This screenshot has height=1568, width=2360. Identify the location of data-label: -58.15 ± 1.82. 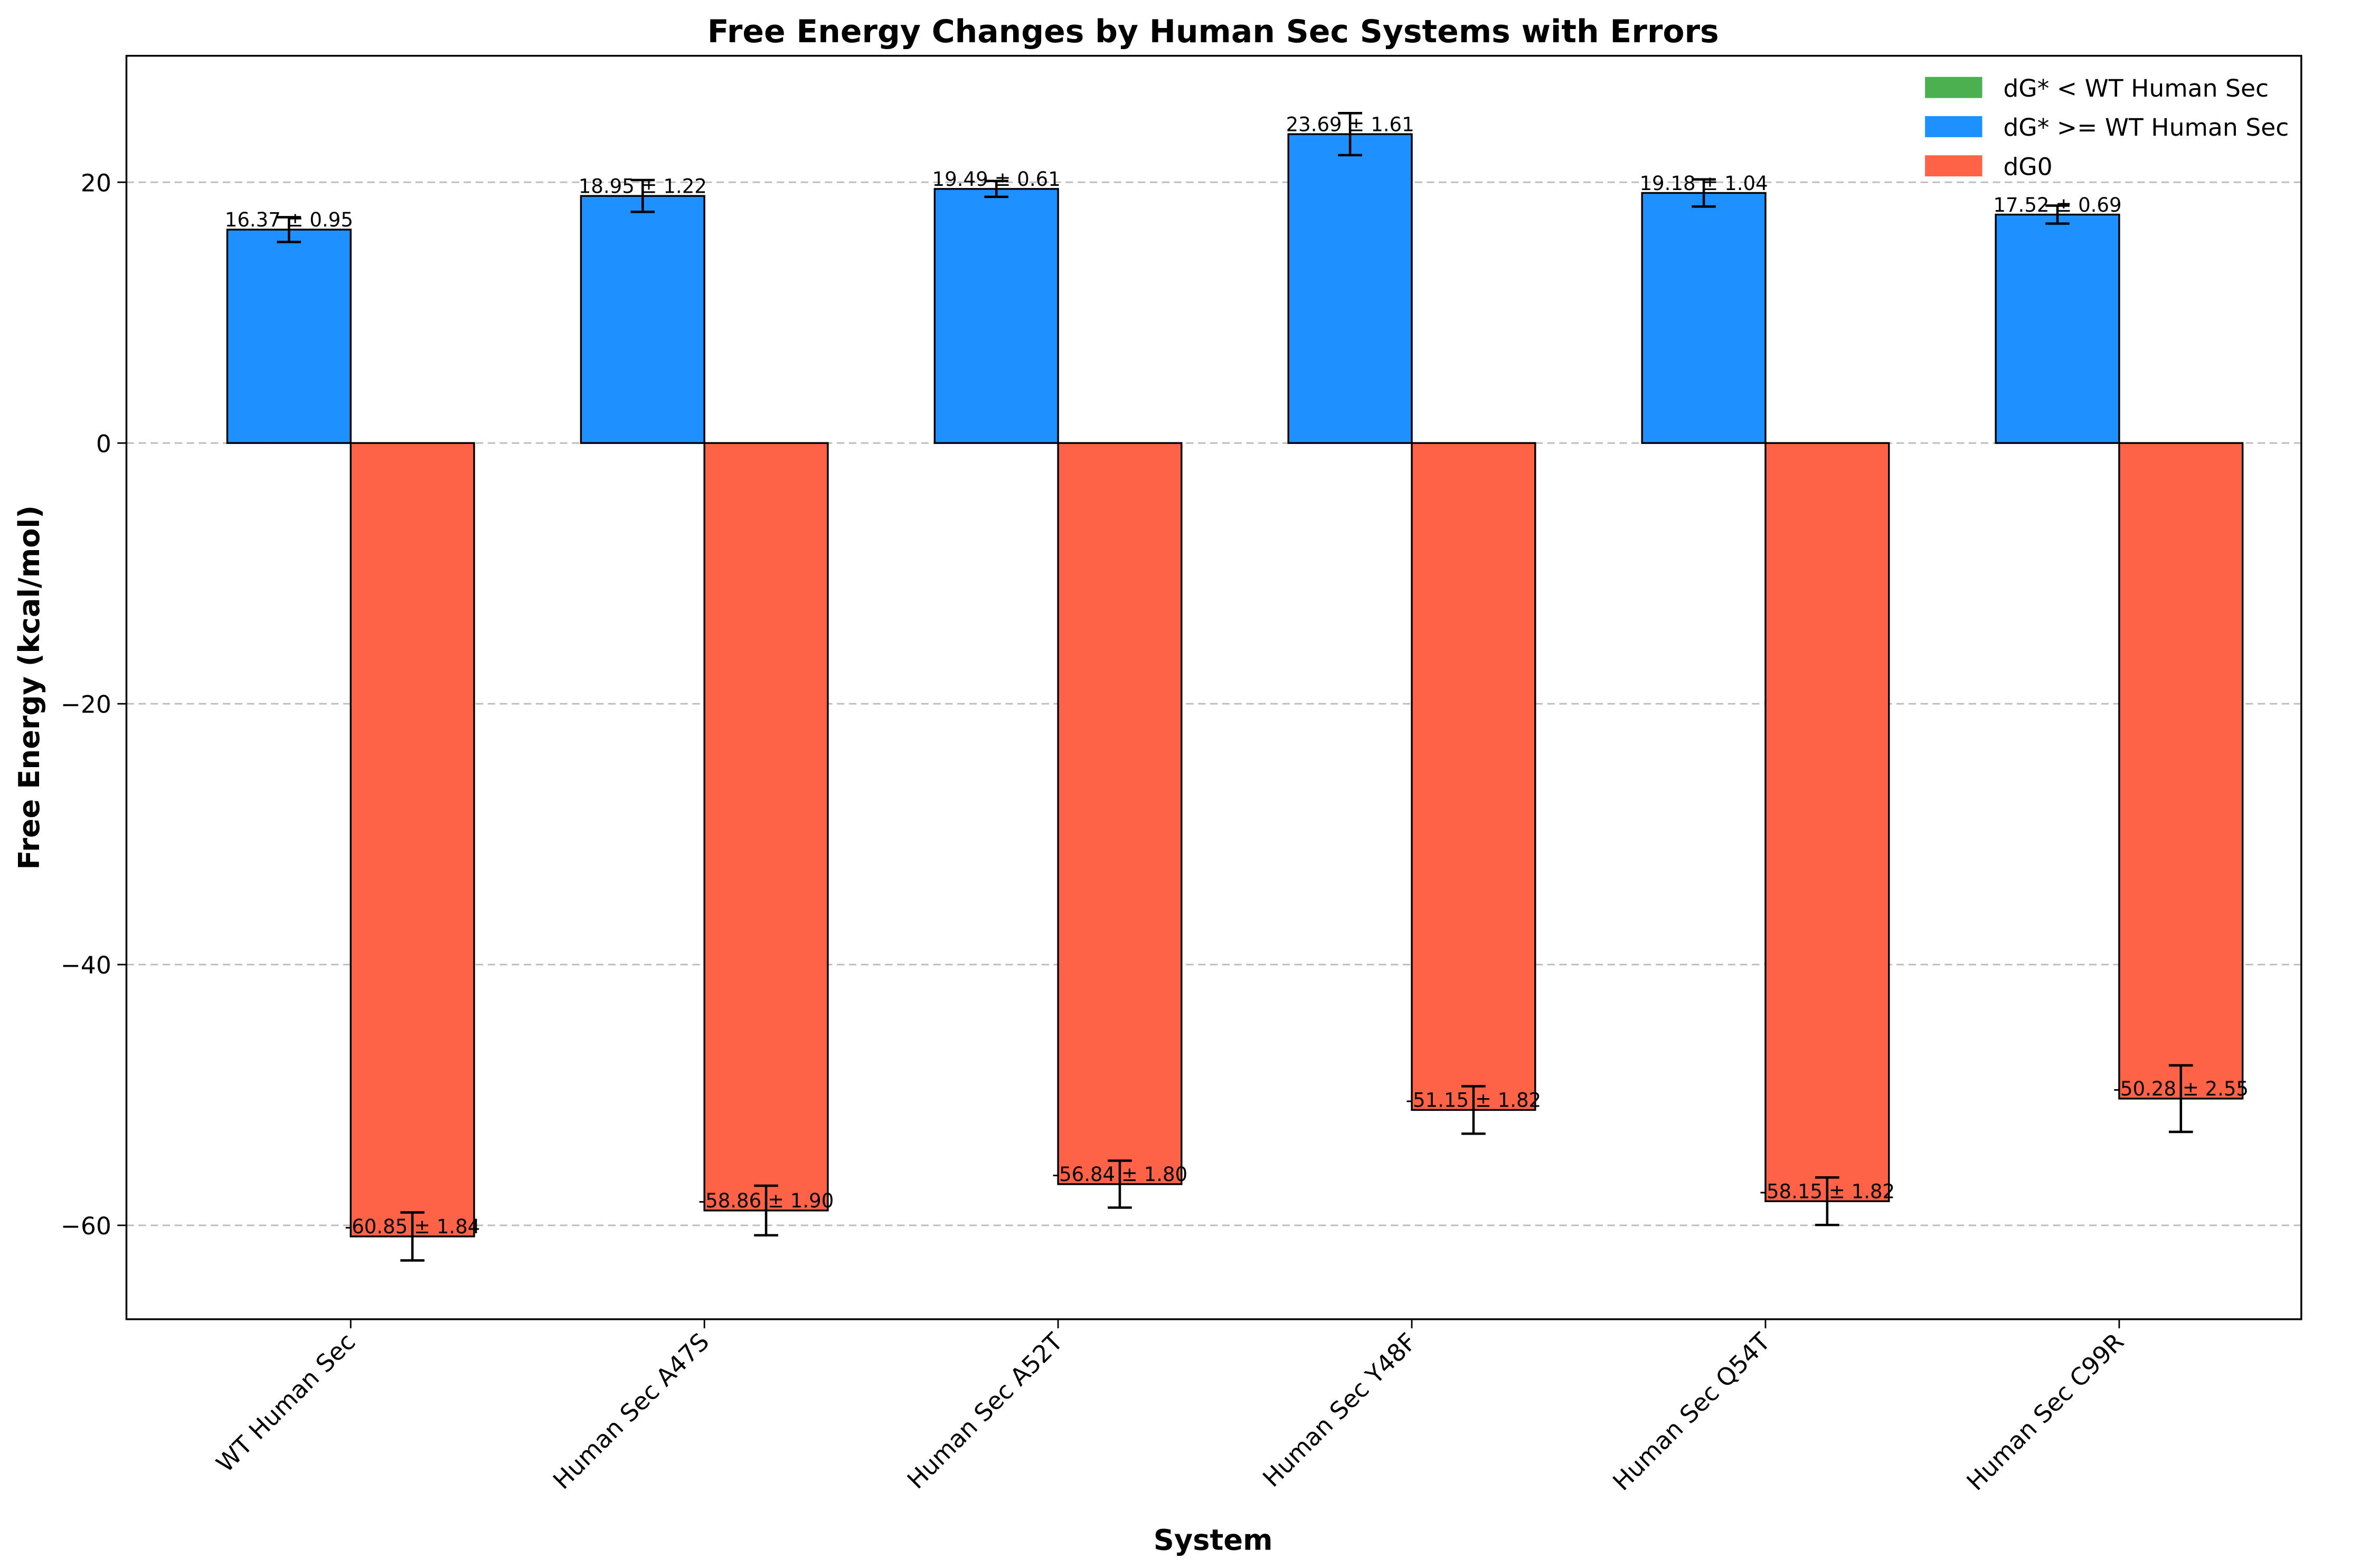
(1827, 1191).